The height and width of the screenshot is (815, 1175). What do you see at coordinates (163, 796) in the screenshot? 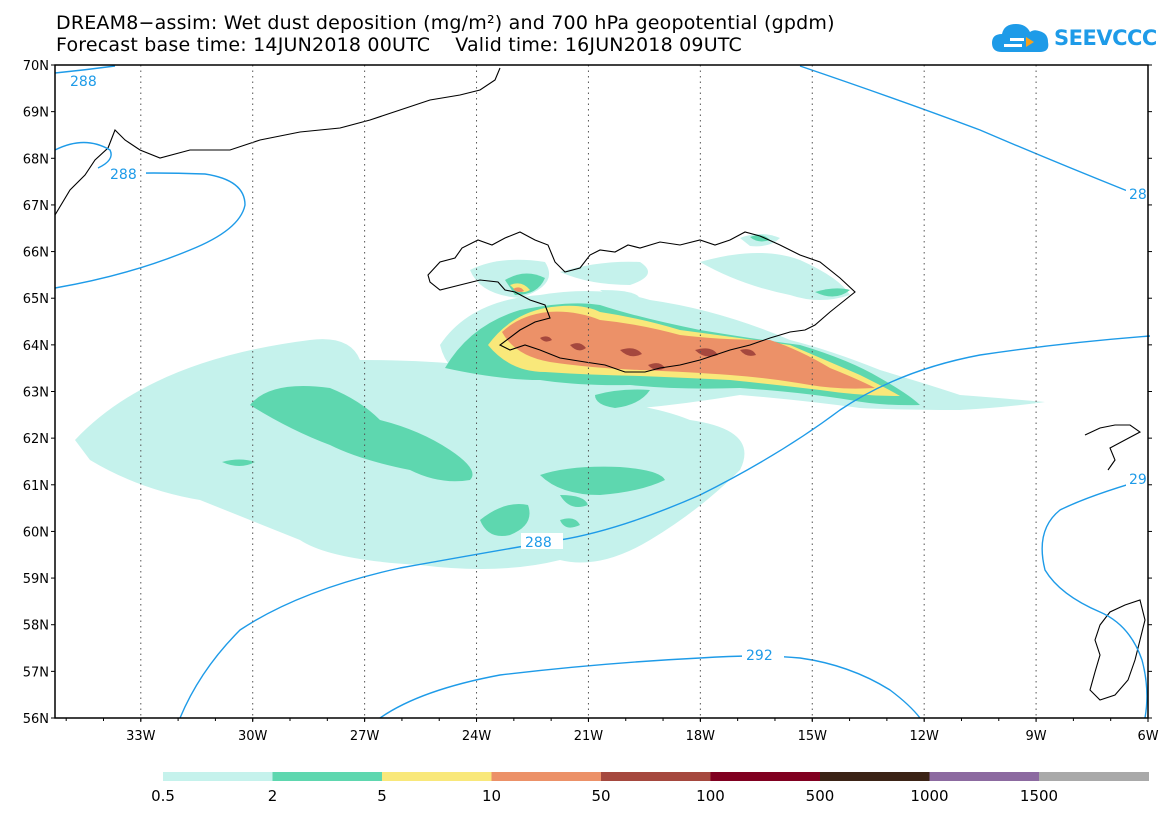
I see `colorbar-label: 0.5` at bounding box center [163, 796].